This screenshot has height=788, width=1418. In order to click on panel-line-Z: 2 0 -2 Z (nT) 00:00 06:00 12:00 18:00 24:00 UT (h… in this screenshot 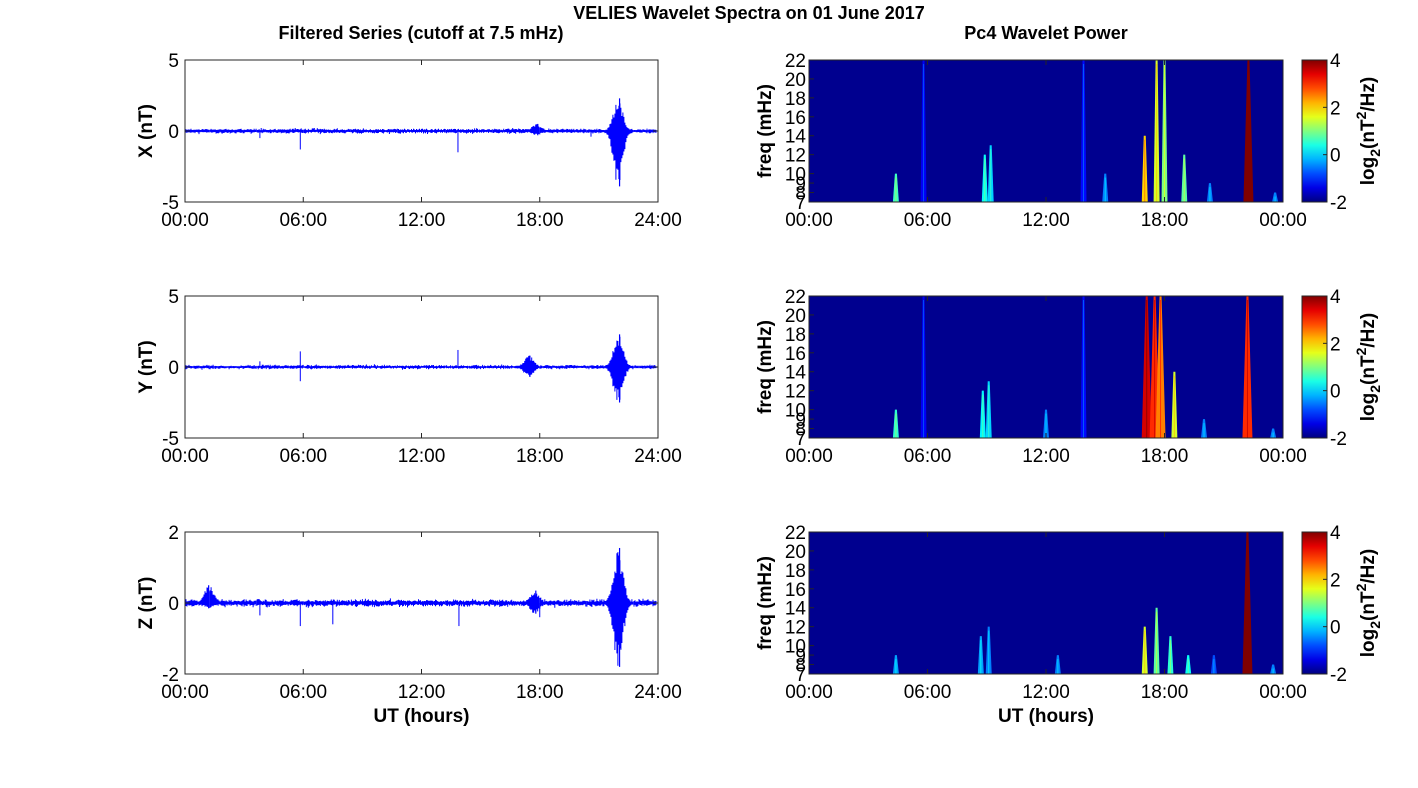, I will do `click(409, 625)`.